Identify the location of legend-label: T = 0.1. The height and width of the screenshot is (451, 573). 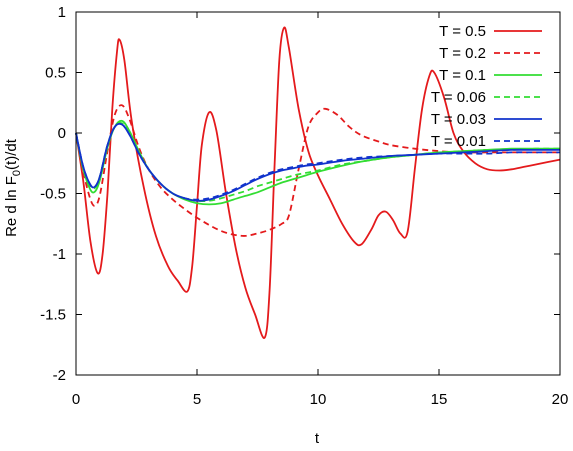
(462, 75).